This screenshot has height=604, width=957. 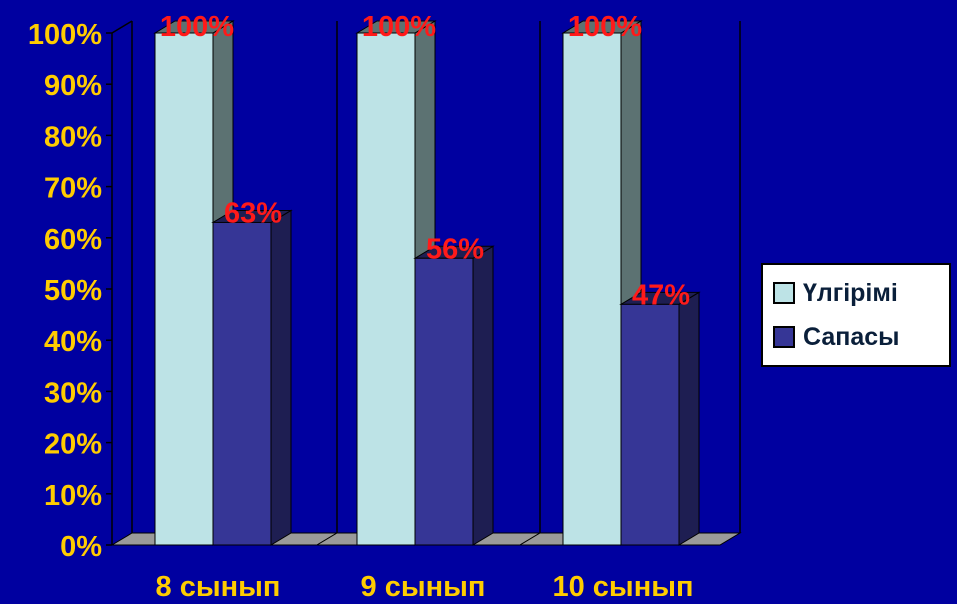 I want to click on data-label: 63%, so click(x=253, y=213).